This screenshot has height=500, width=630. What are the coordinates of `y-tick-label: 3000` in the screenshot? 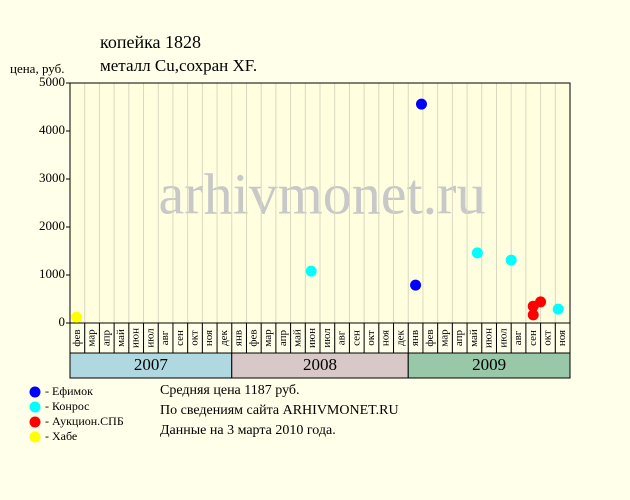 It's located at (52, 177).